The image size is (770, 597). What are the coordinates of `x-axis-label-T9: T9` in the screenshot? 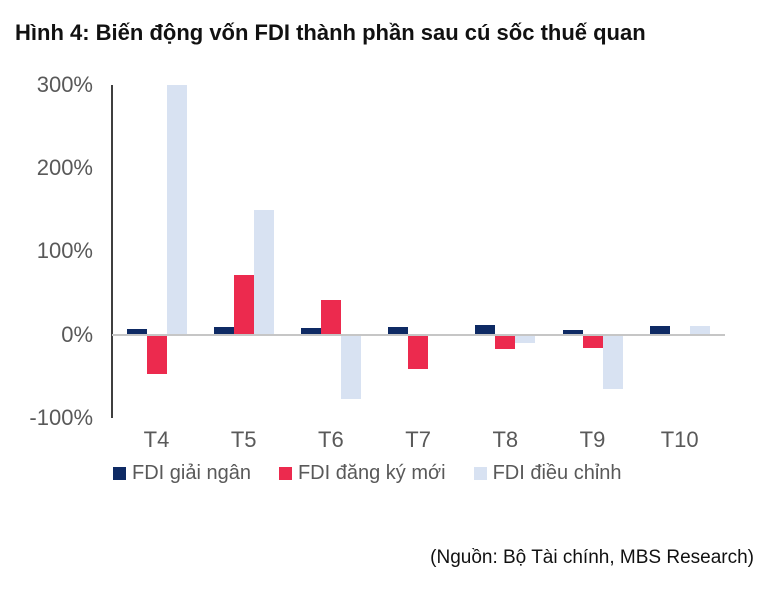 It's located at (592, 439).